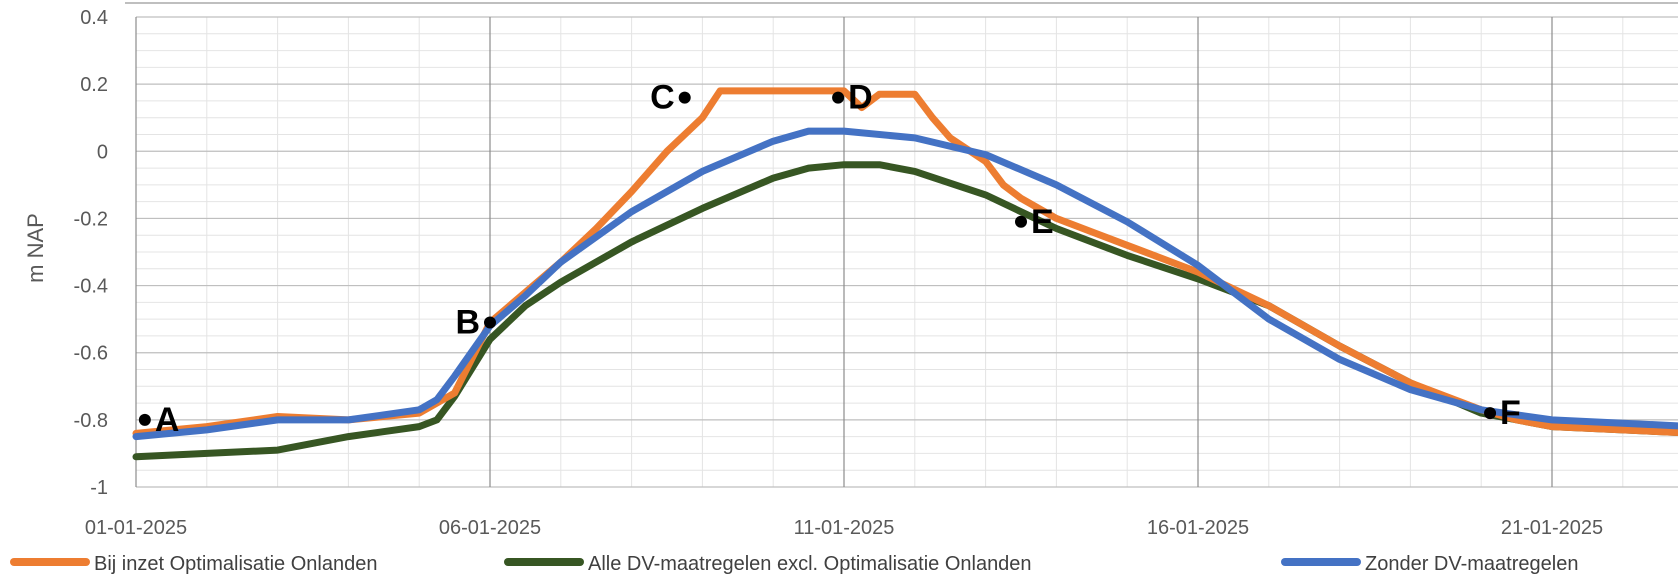 The width and height of the screenshot is (1678, 576). I want to click on annotation-dot-a, so click(144, 419).